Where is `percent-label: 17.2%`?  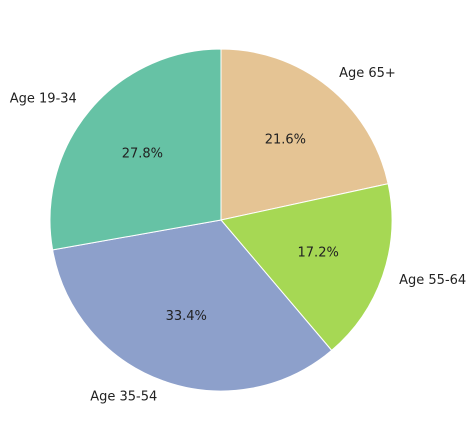
percent-label: 17.2% is located at coordinates (318, 252).